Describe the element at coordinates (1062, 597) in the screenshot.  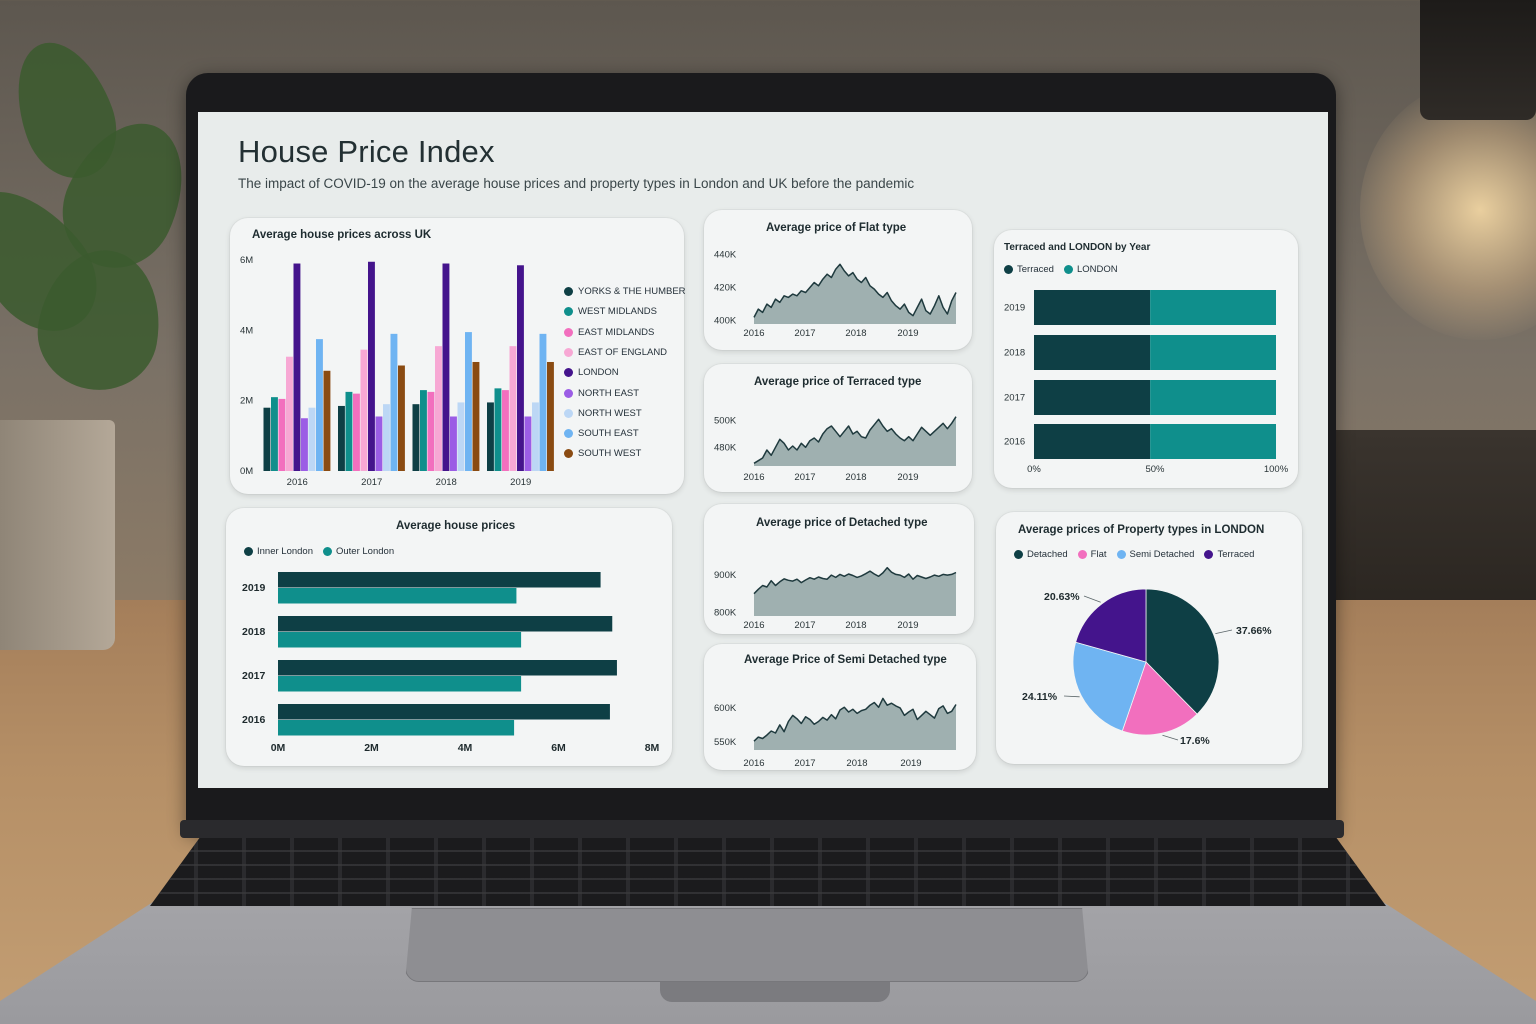
I see `slice-label: 20.63%` at that location.